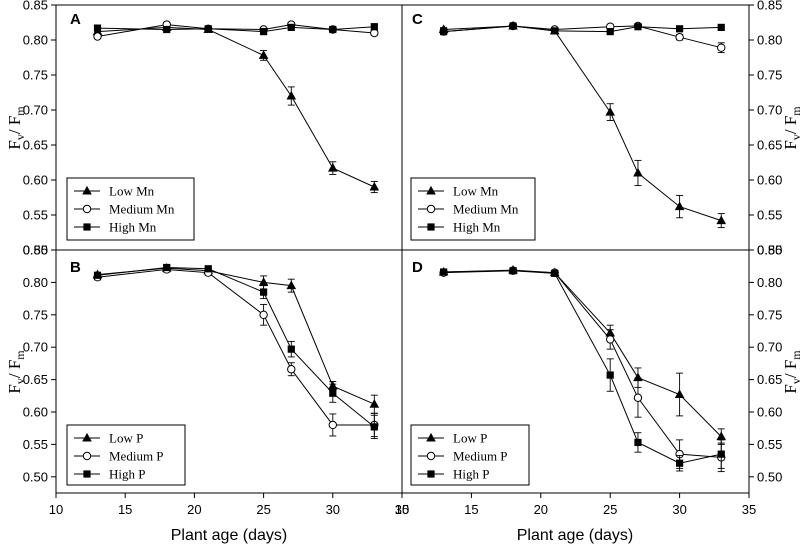  I want to click on panel-label-c: C, so click(417, 19).